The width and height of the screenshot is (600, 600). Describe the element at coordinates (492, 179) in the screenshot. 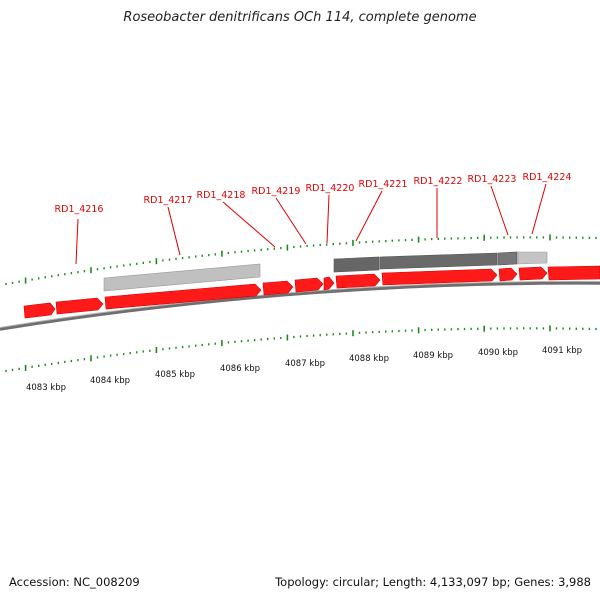

I see `gene-label-rd1-4223: RD1_4223` at that location.